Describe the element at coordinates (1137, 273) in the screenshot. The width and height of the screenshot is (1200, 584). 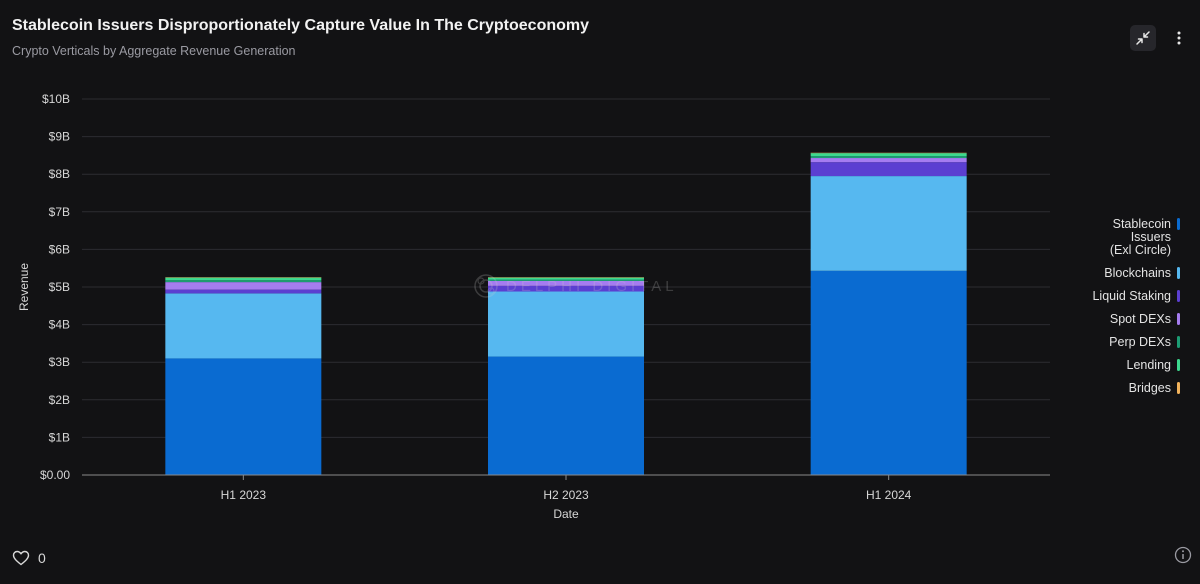
I see `legend-label: Blockchains` at that location.